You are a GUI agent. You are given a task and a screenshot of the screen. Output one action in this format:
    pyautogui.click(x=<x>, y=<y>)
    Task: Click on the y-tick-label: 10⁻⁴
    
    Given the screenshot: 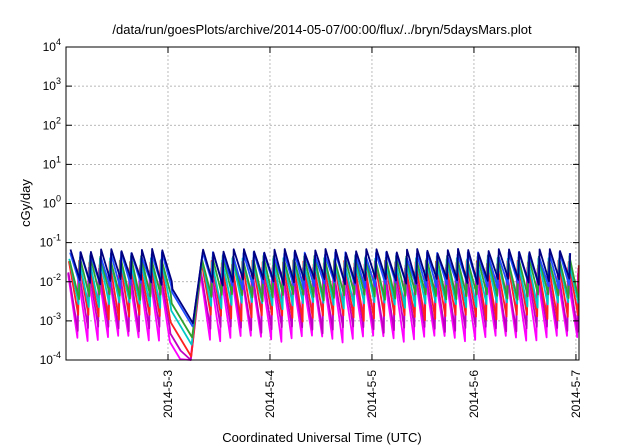 What is the action you would take?
    pyautogui.click(x=50, y=358)
    